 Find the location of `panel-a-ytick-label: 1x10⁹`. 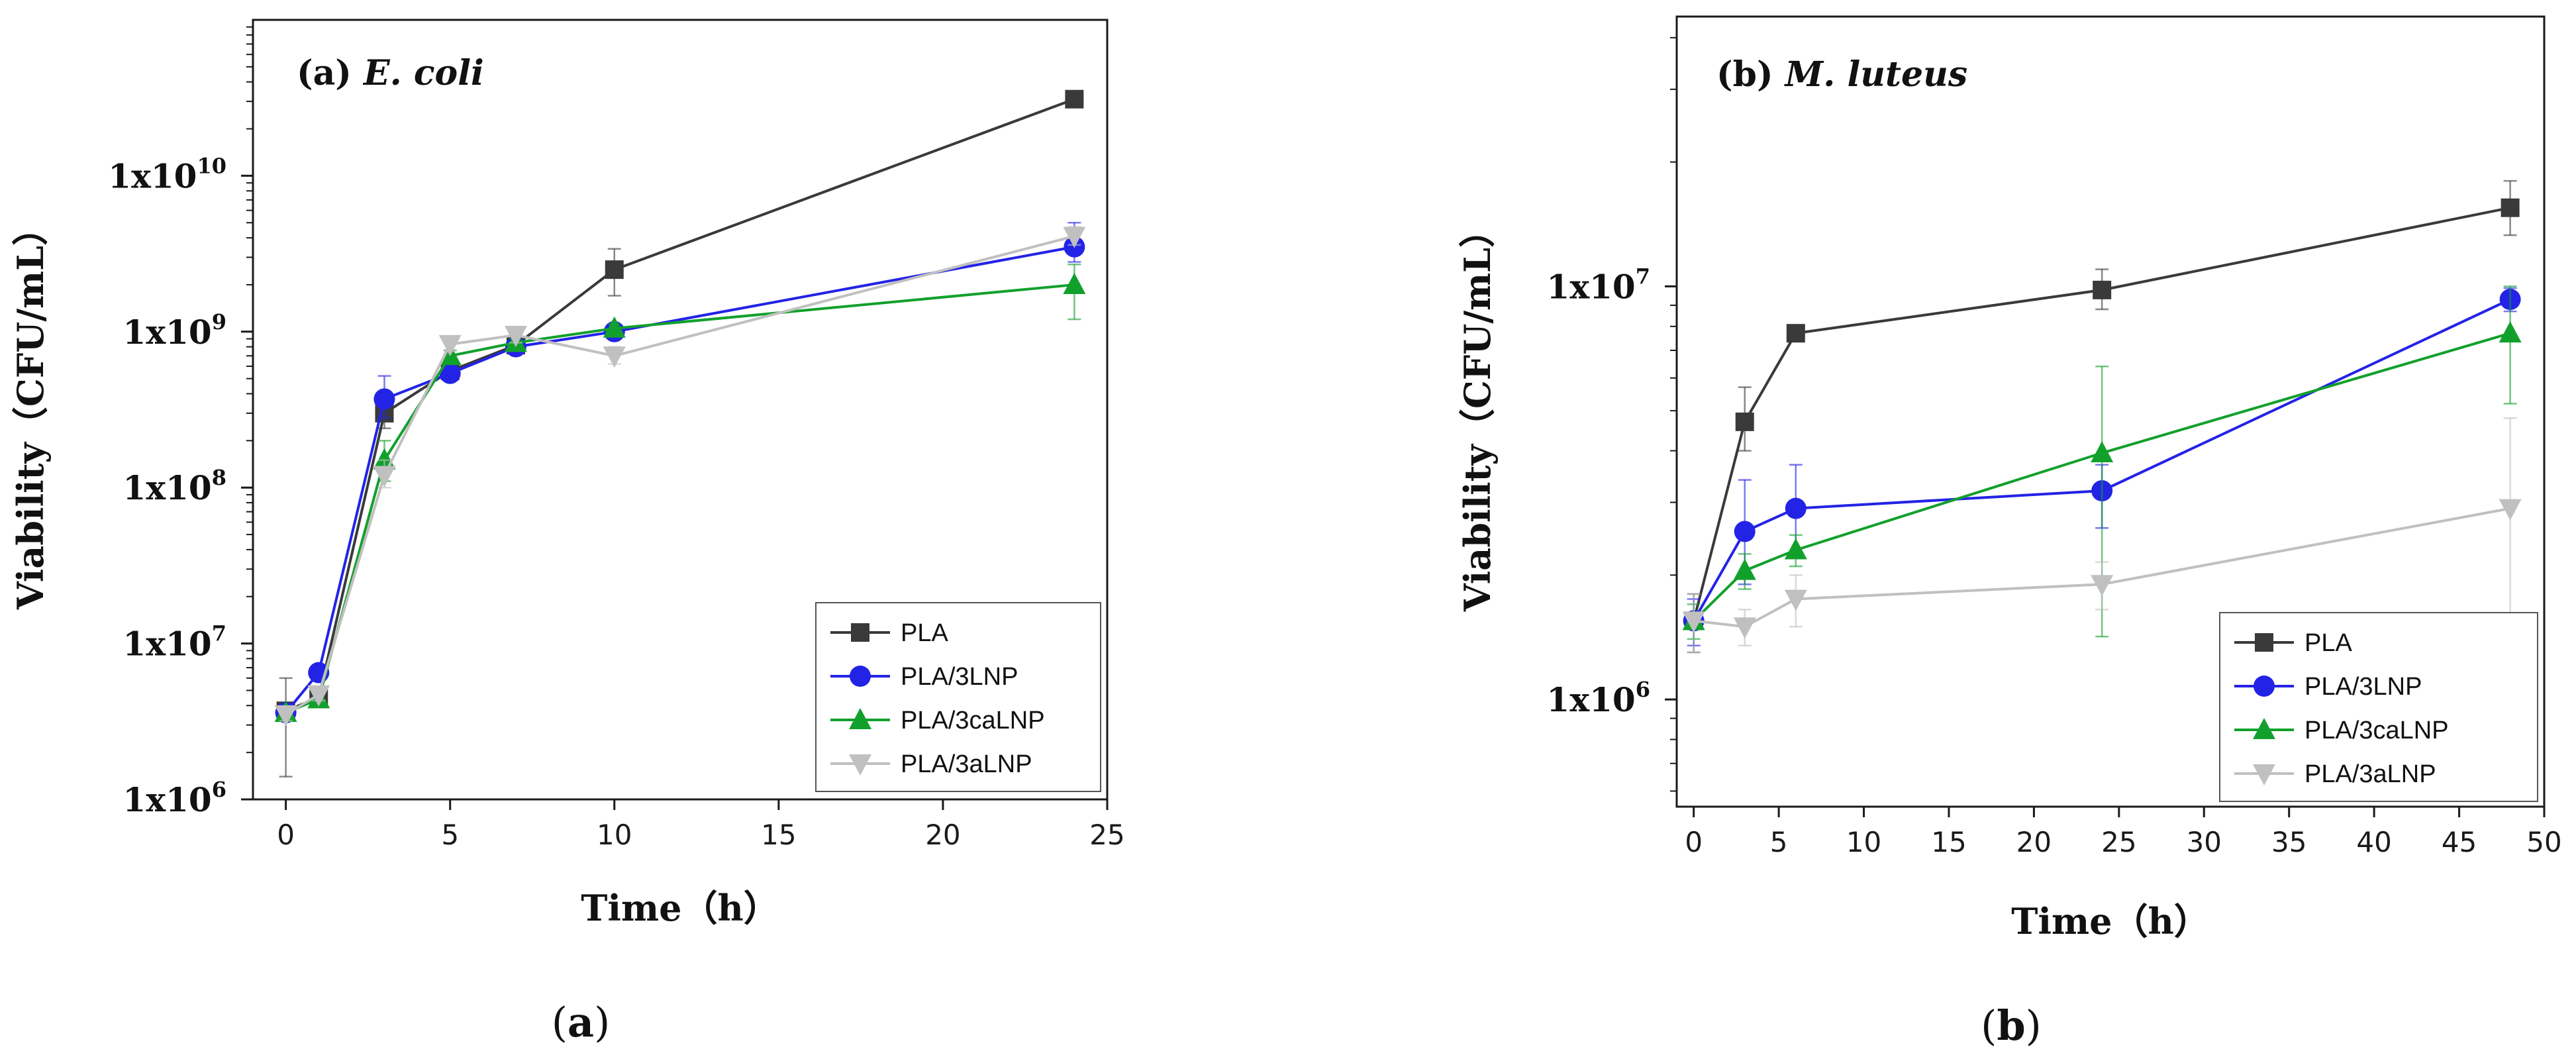

panel-a-ytick-label: 1x10⁹ is located at coordinates (174, 330).